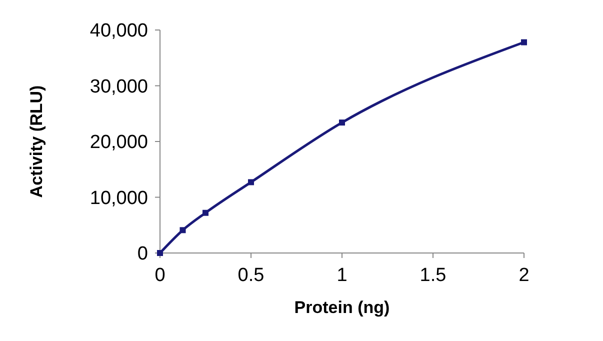 The width and height of the screenshot is (603, 341). What do you see at coordinates (342, 307) in the screenshot?
I see `x-axis-title: Protein (ng)` at bounding box center [342, 307].